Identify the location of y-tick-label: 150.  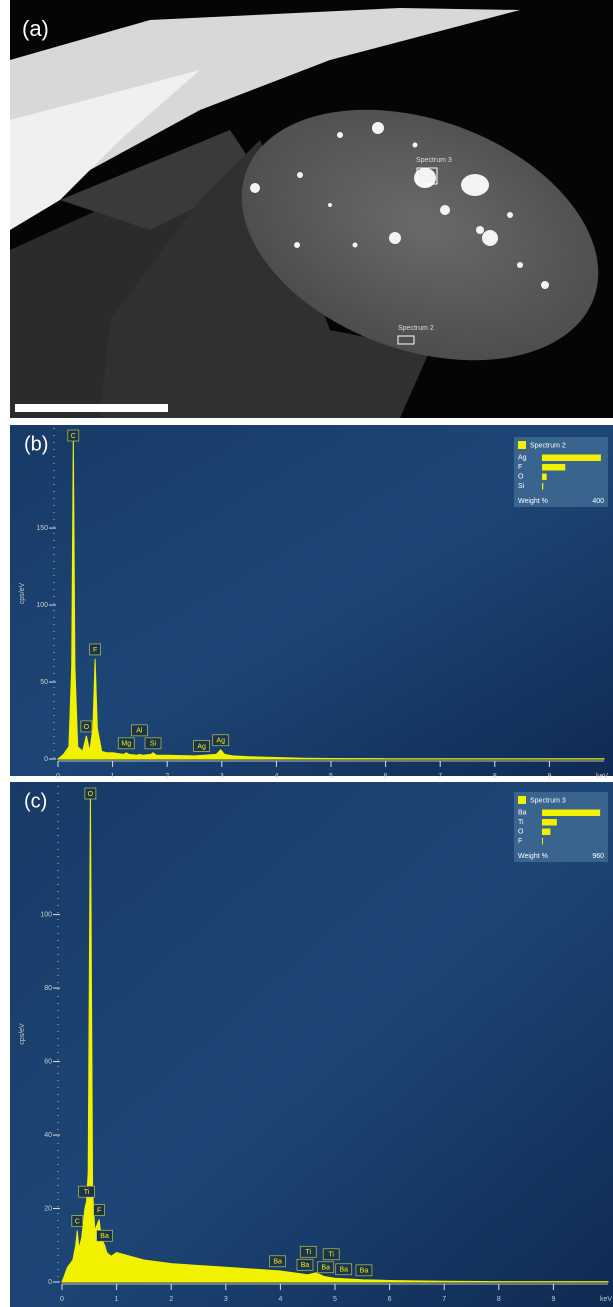
(42, 528).